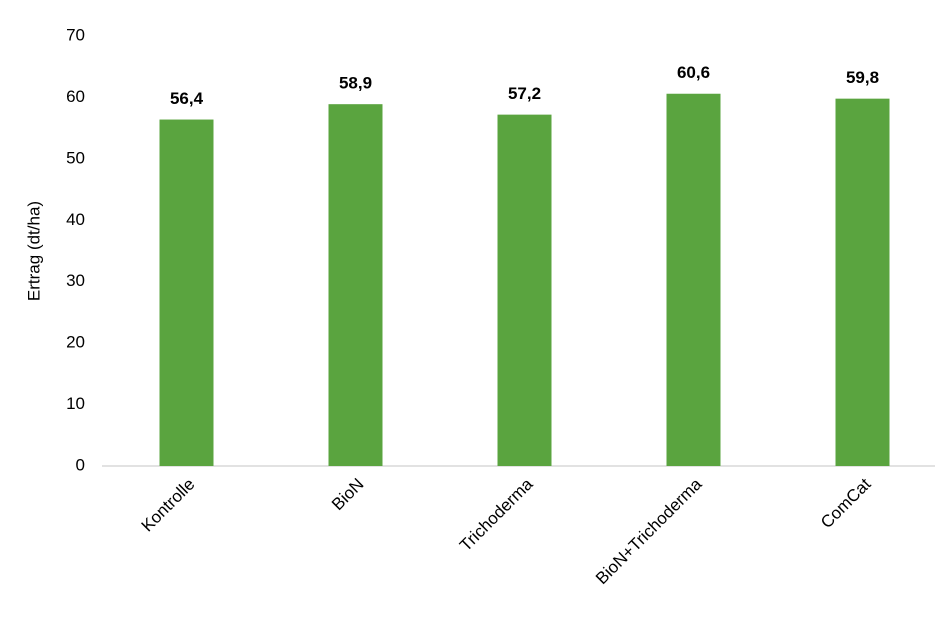 This screenshot has height=630, width=937. Describe the element at coordinates (862, 77) in the screenshot. I see `value-label: 59,8` at that location.